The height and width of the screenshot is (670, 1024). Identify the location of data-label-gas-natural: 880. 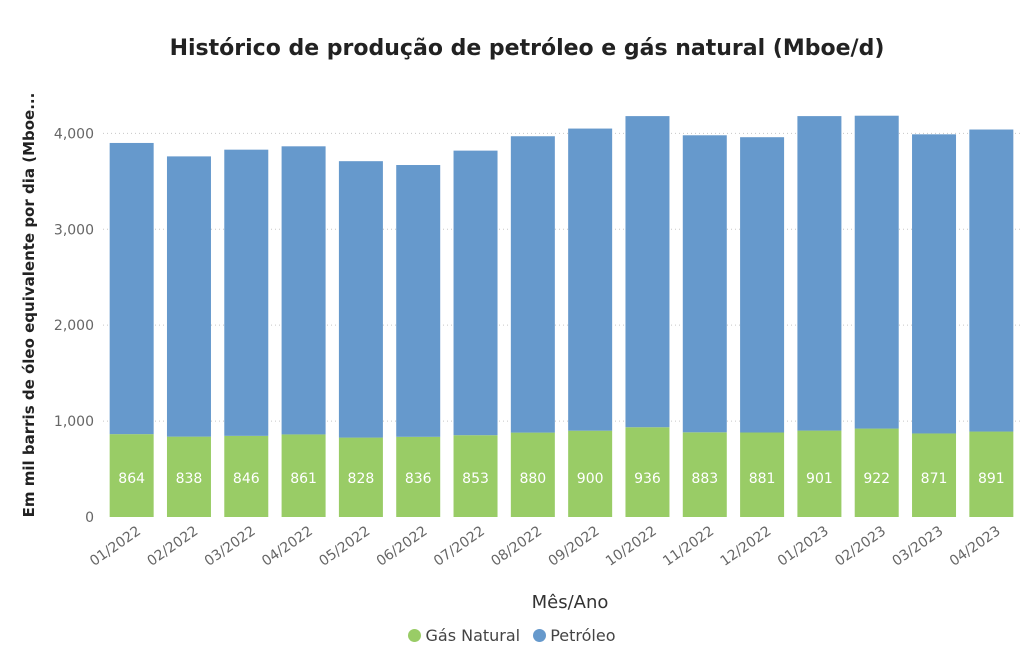
(532, 479).